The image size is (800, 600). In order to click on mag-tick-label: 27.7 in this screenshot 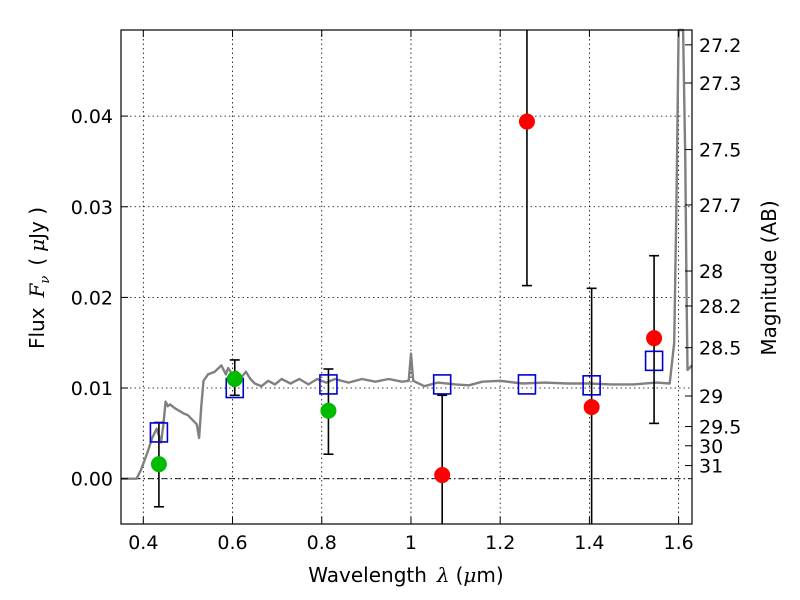, I will do `click(720, 206)`.